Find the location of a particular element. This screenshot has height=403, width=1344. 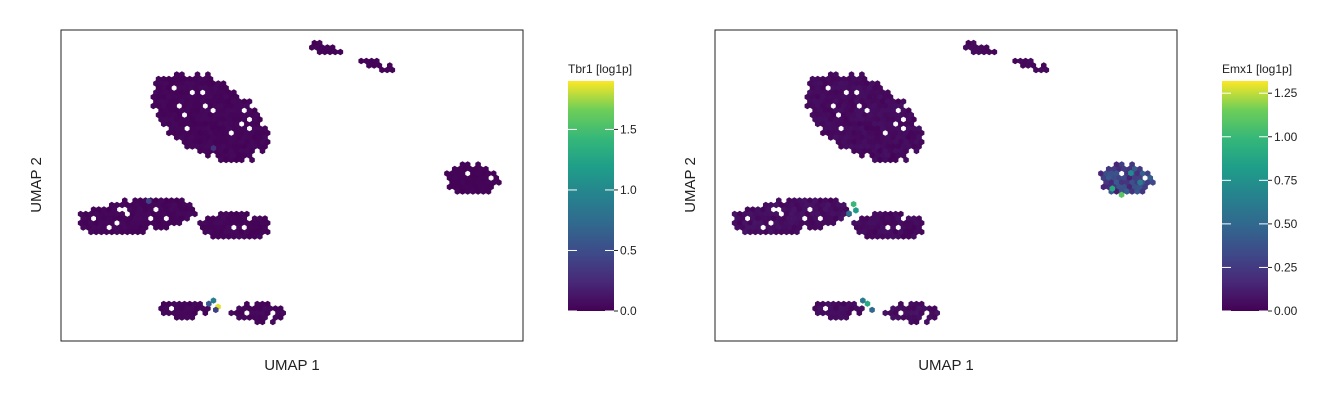

colorbar-tbr1: Tbr1 [log1p] 0.0 0.5 1.0 1.5 is located at coordinates (602, 190).